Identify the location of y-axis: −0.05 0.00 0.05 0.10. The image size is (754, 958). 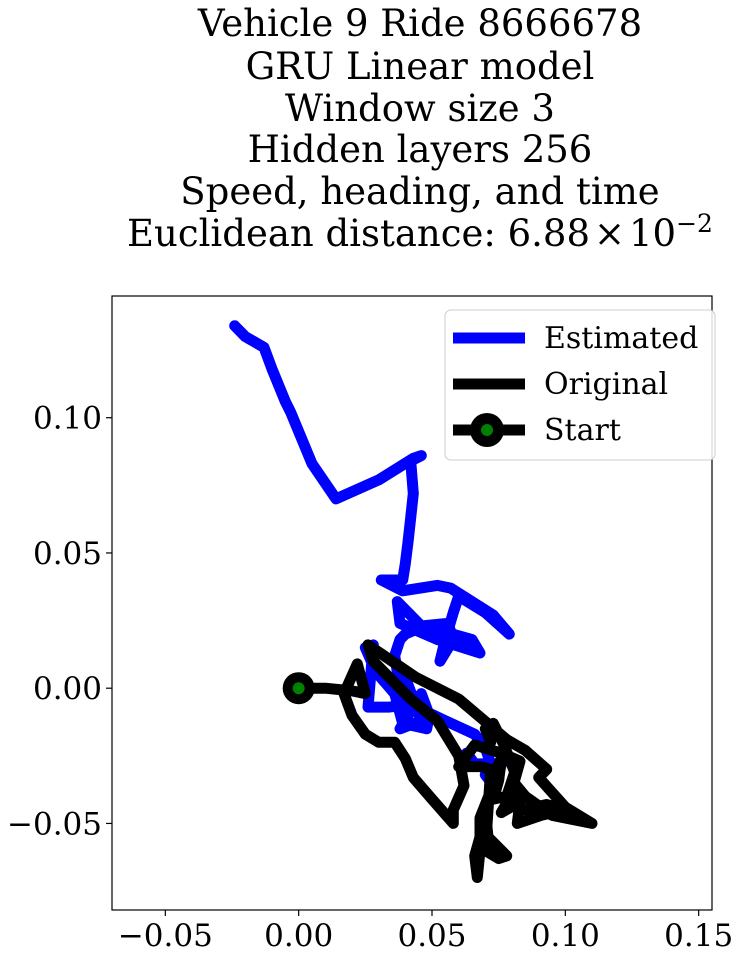
(59, 621).